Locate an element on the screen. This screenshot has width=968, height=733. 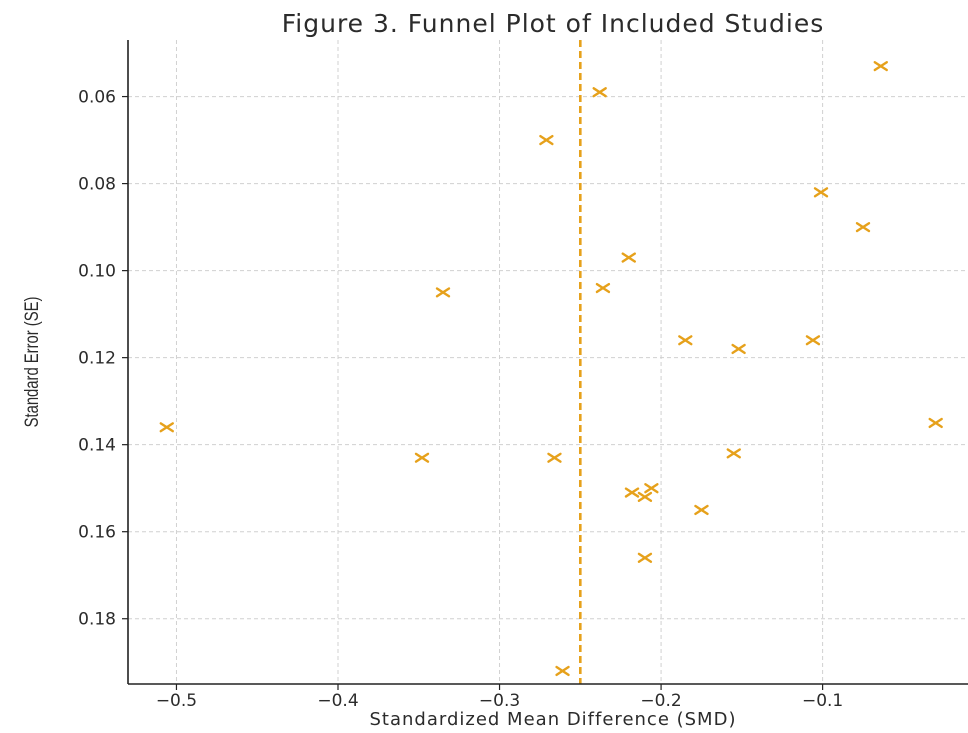
y-ticks: 0.06 0.08 0.10 0.12 0.14 0.16 0.18 is located at coordinates (103, 359).